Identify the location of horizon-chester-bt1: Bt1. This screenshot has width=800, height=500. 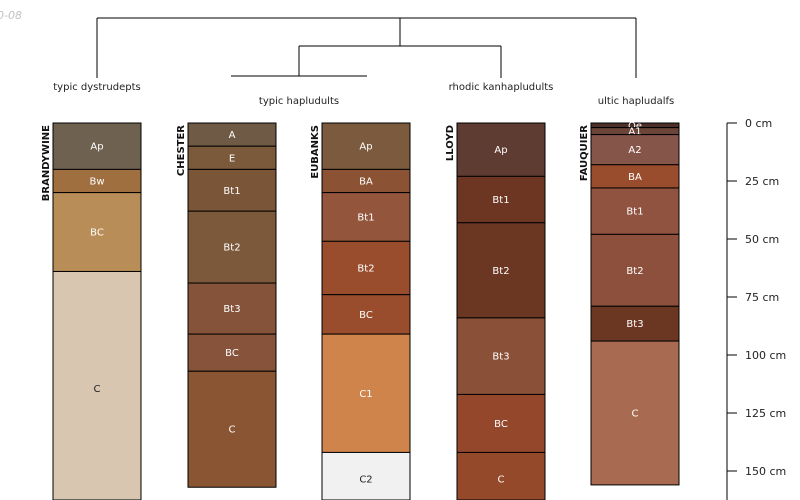
(232, 190).